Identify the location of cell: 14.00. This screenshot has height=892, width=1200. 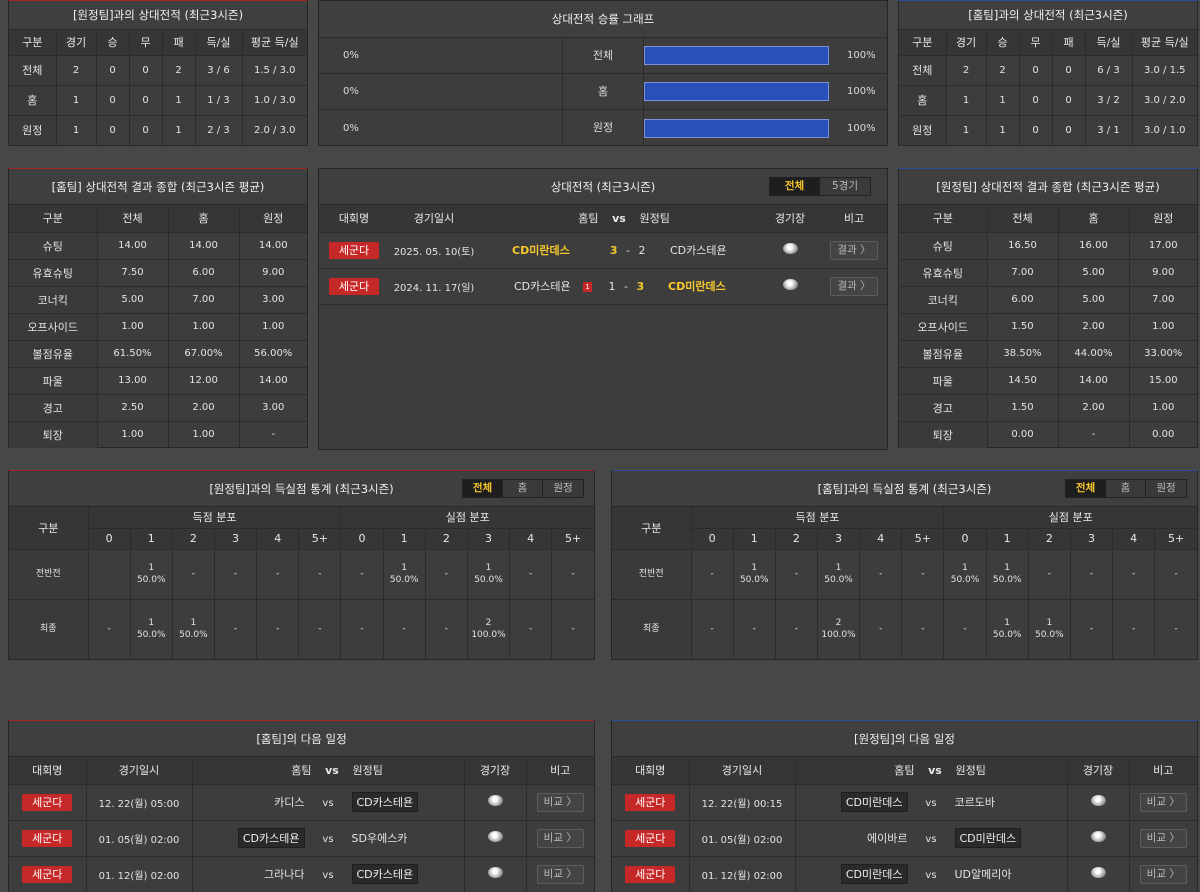
(273, 381).